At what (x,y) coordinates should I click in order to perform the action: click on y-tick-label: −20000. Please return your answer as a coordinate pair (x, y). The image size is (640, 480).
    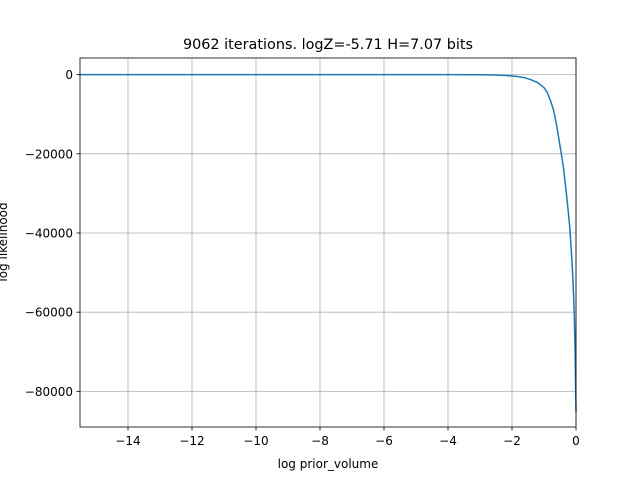
    Looking at the image, I should click on (49, 154).